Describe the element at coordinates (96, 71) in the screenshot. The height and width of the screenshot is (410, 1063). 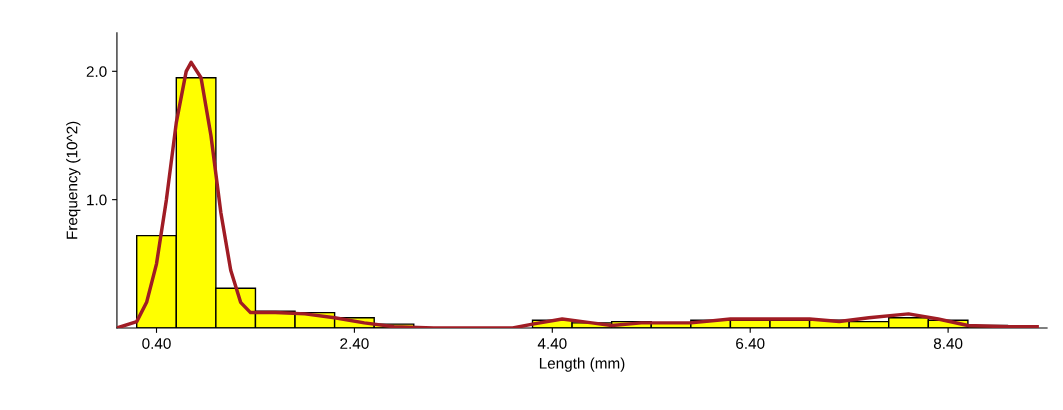
I see `y-tick-label: 2.0` at that location.